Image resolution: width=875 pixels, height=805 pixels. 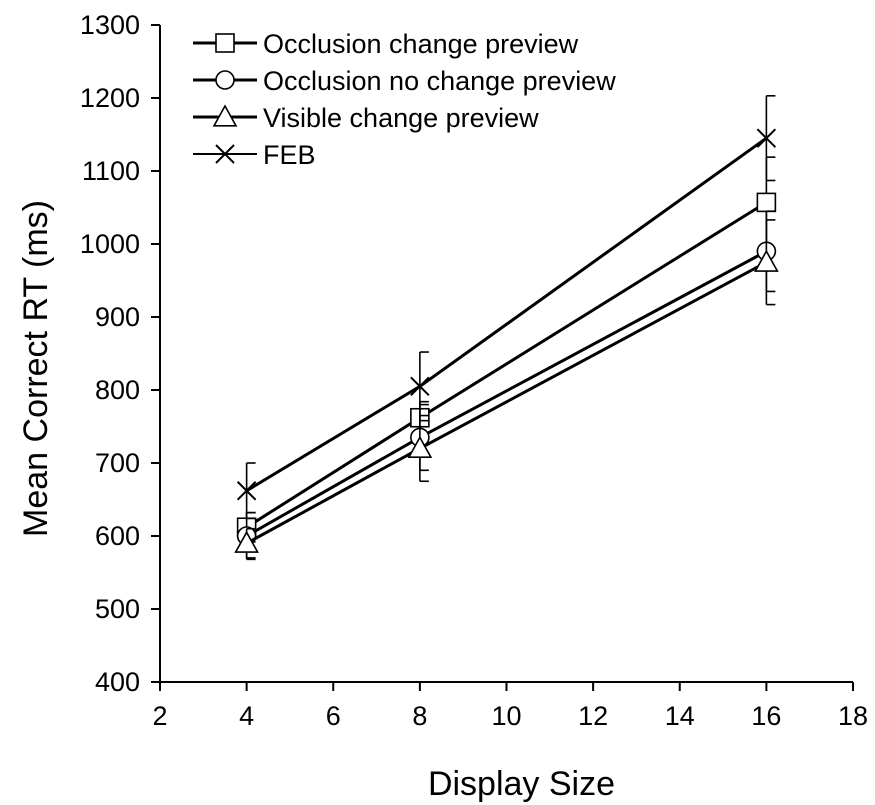 What do you see at coordinates (110, 244) in the screenshot?
I see `y-tick-label: 1000` at bounding box center [110, 244].